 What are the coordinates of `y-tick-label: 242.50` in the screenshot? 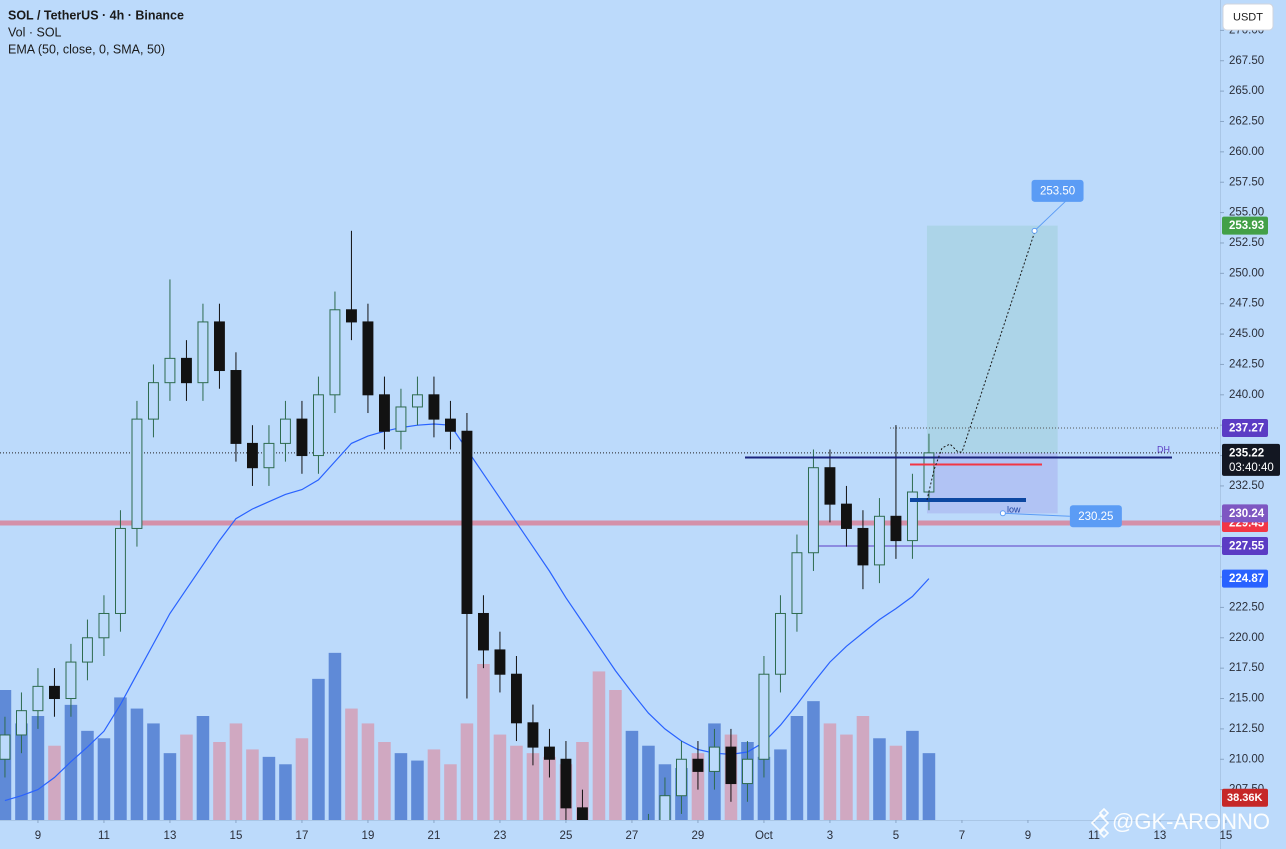 It's located at (1246, 364).